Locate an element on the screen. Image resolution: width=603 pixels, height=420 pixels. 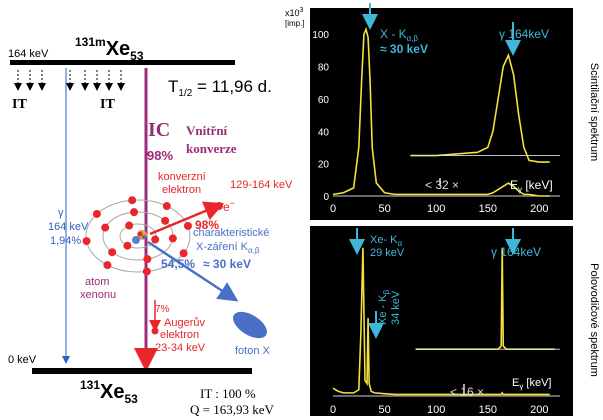
y-tick-label: 80 is located at coordinates (324, 68).